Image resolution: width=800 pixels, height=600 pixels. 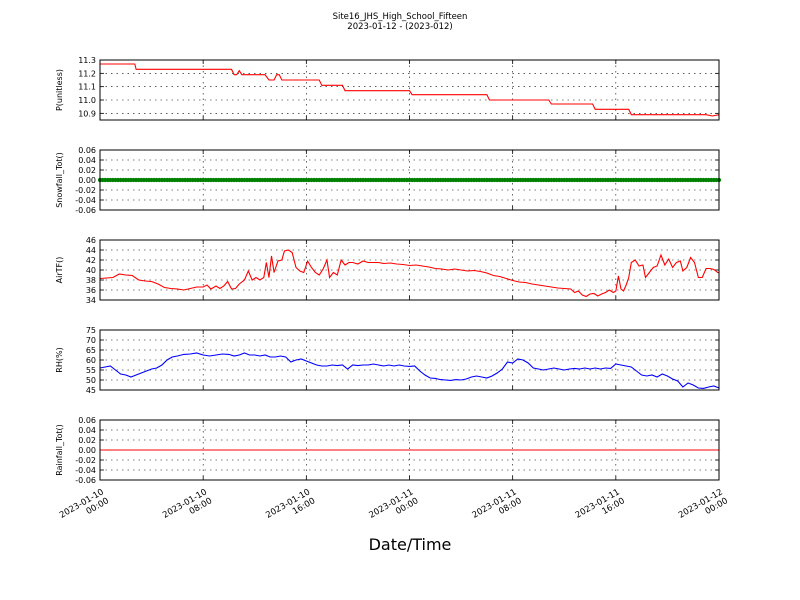 What do you see at coordinates (87, 113) in the screenshot?
I see `y-tick-label: 10.9` at bounding box center [87, 113].